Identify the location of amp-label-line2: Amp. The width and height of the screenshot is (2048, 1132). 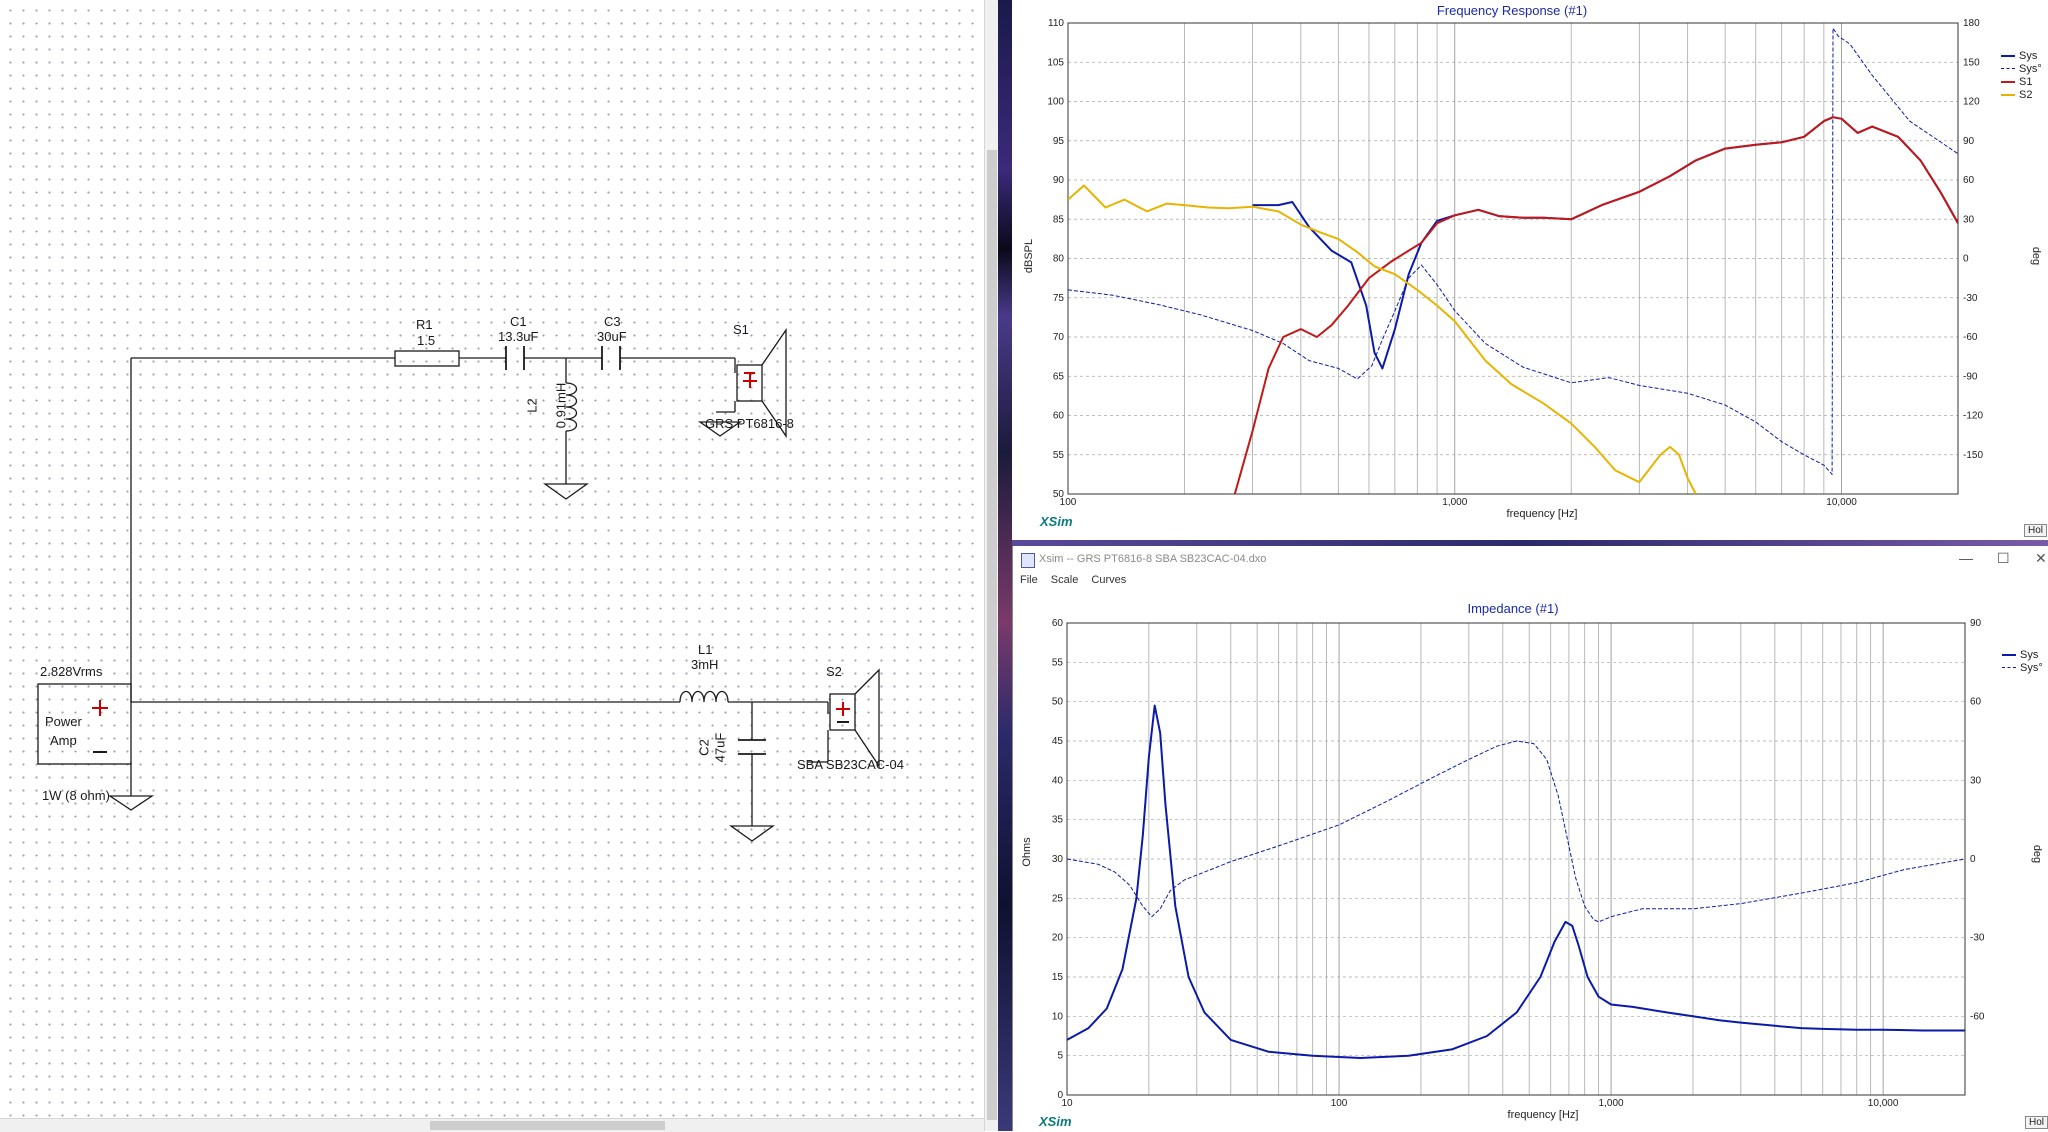
(63, 740).